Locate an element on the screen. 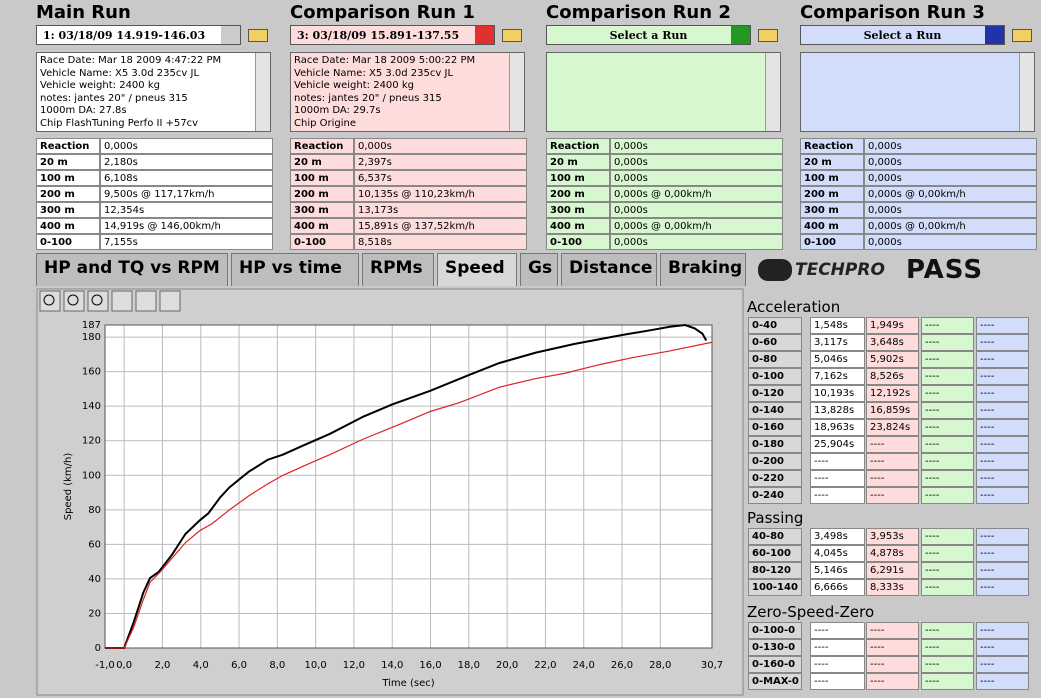 This screenshot has width=1041, height=698. section-title: Acceleration is located at coordinates (794, 307).